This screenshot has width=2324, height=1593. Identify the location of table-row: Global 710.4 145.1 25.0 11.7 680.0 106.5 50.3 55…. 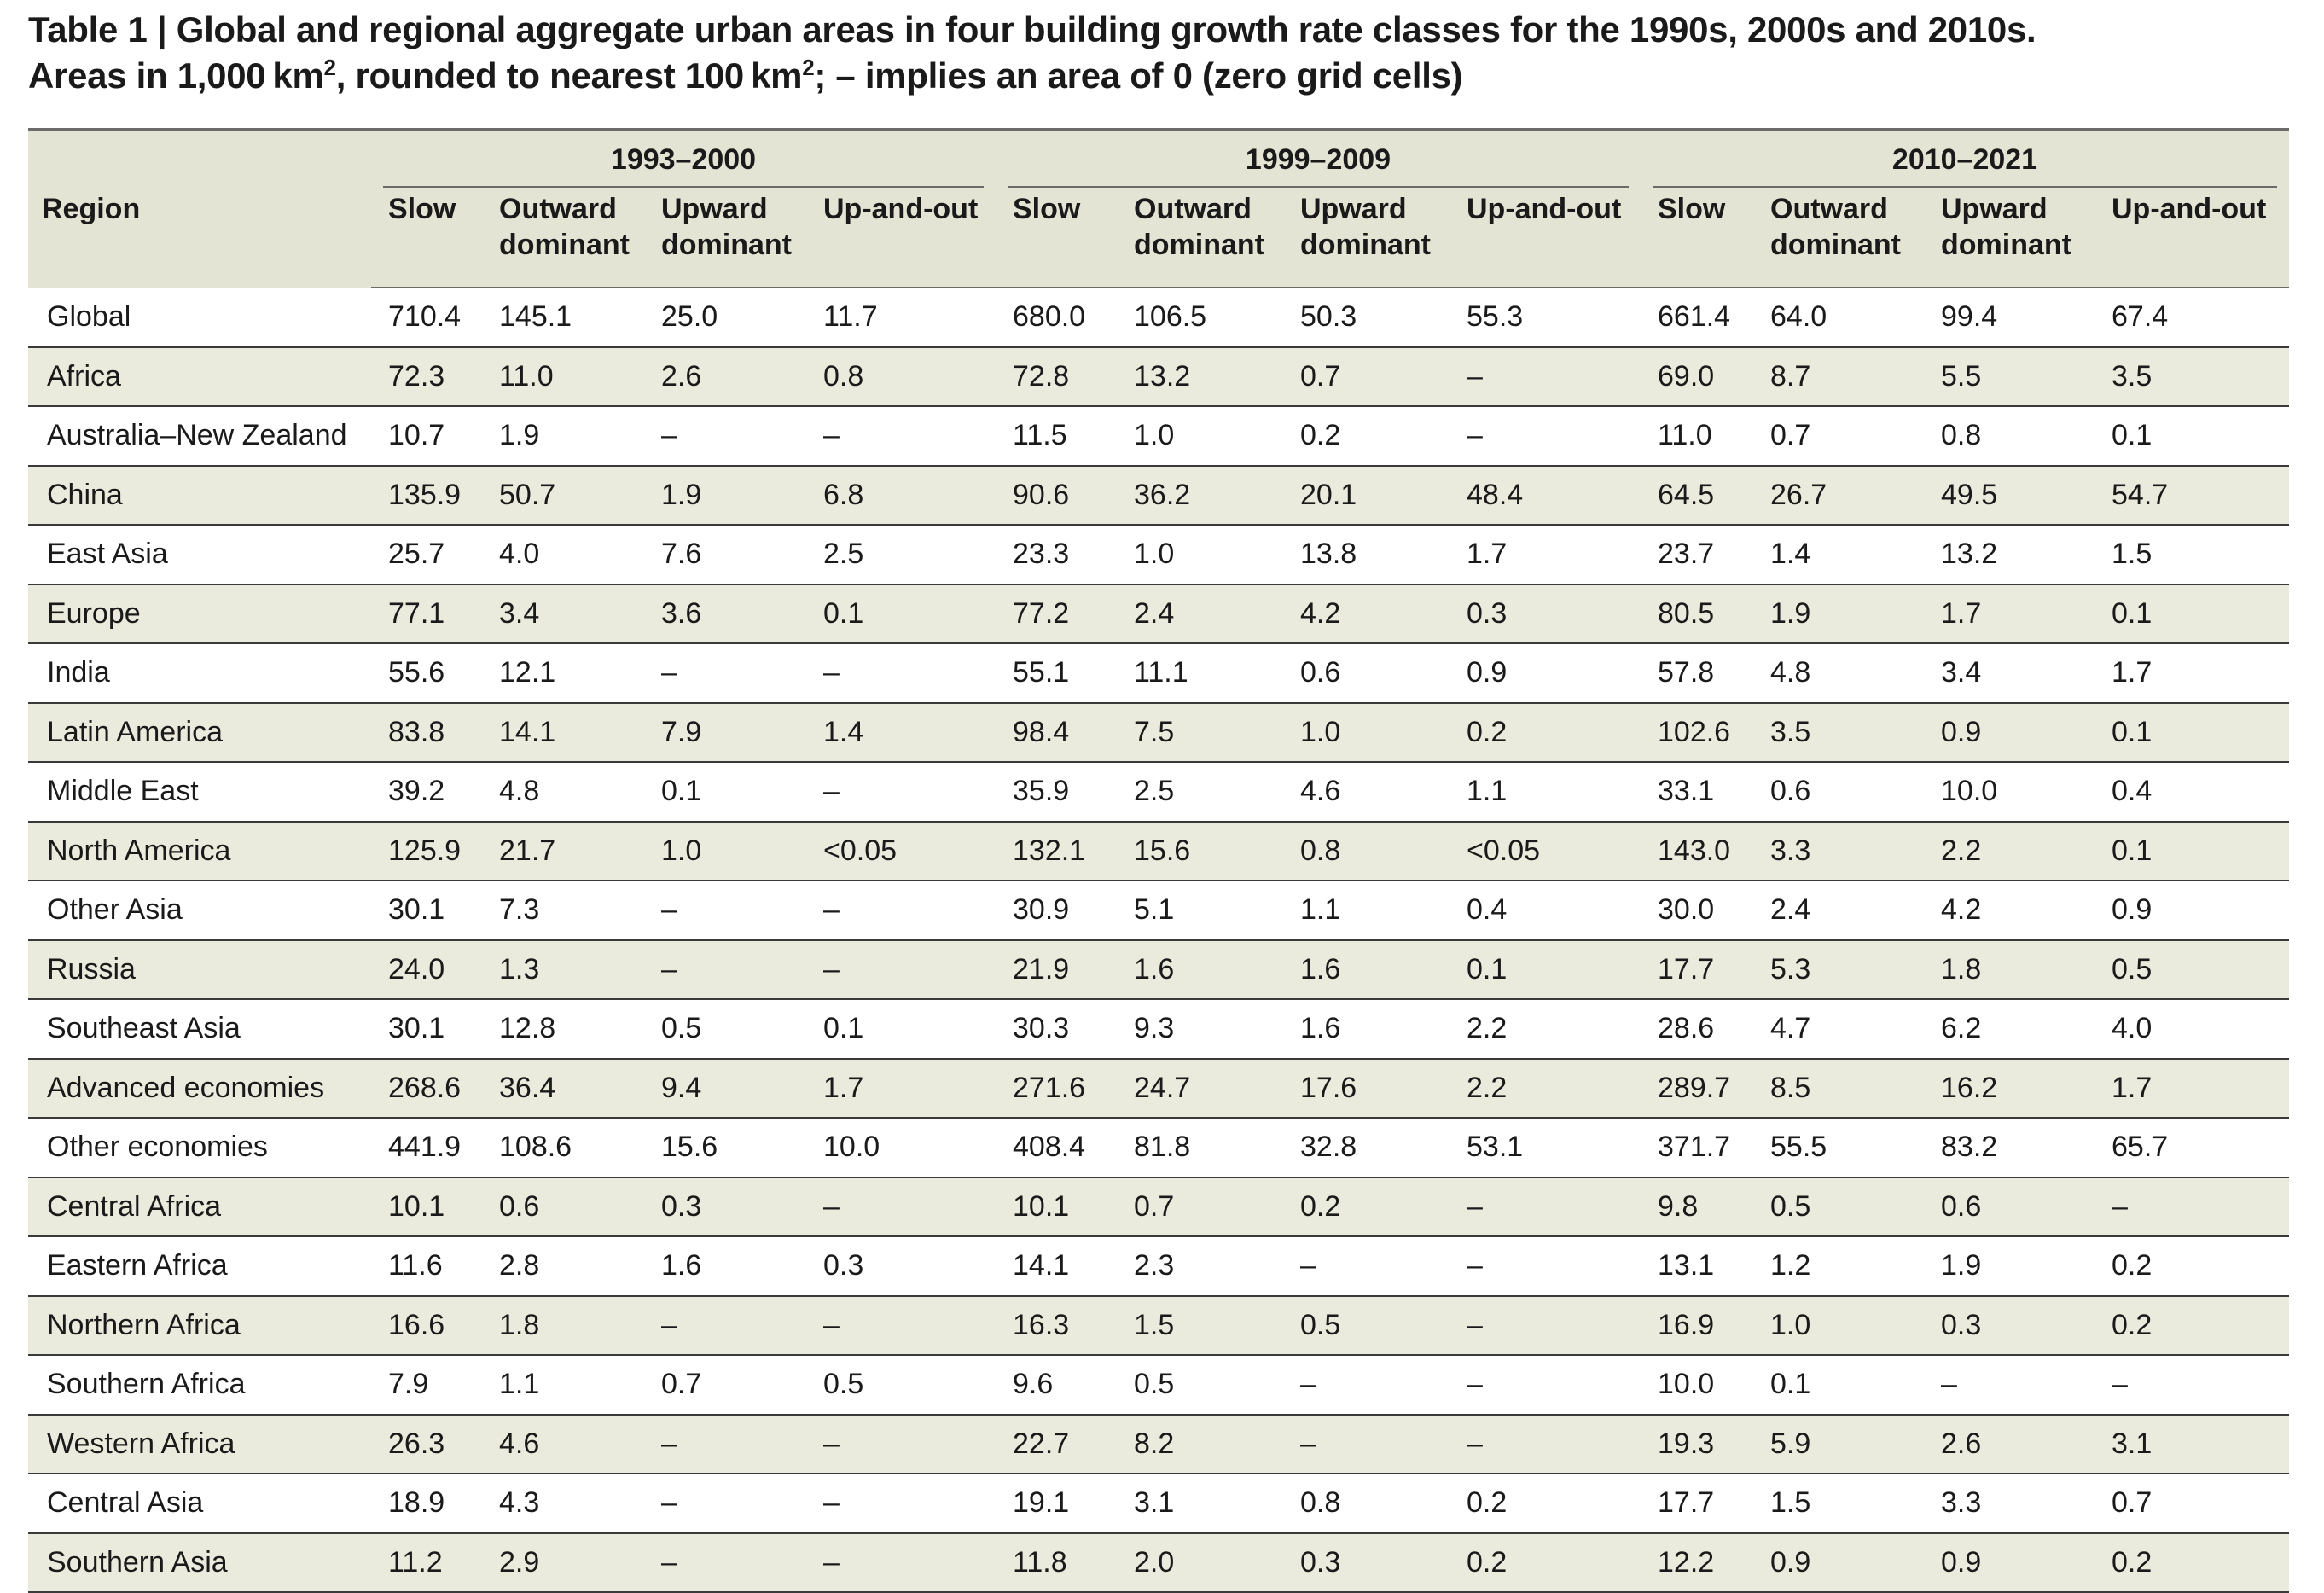
(1158, 318).